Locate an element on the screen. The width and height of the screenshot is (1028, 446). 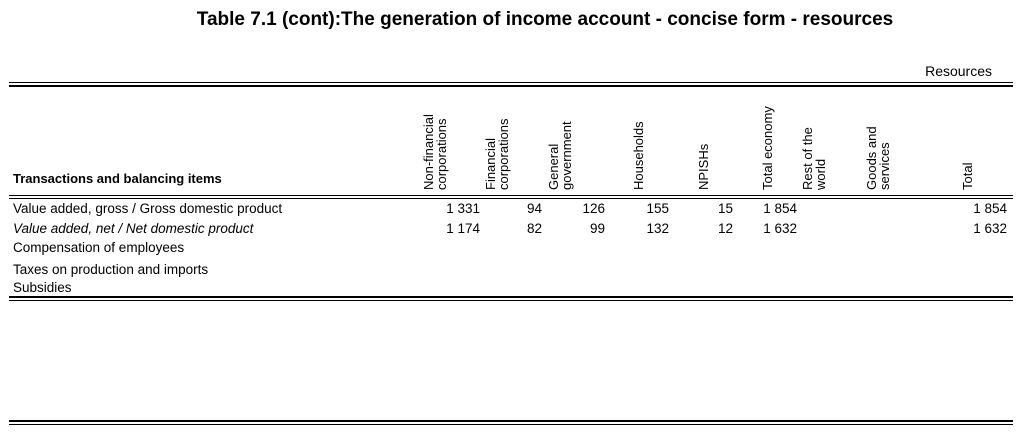
table-cell: 94 is located at coordinates (534, 208).